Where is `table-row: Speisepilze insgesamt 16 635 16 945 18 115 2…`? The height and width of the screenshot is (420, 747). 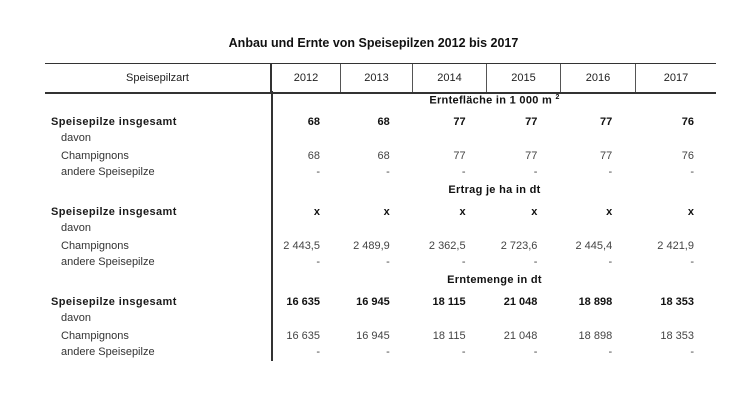 table-row: Speisepilze insgesamt 16 635 16 945 18 115 2… is located at coordinates (380, 302).